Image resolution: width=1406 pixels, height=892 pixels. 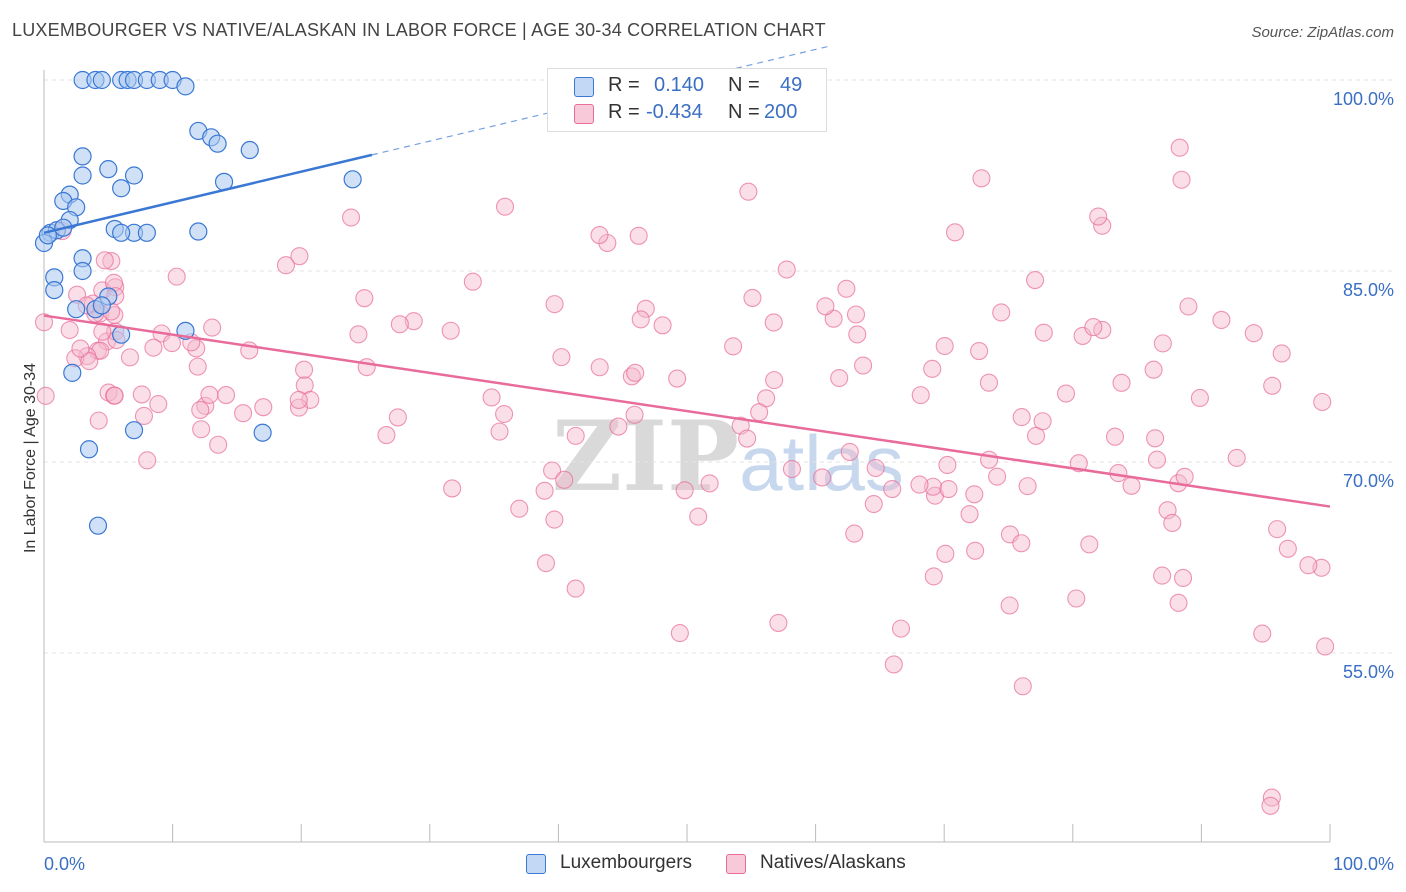 I want to click on y-tick-label: 100.0%, so click(x=1363, y=99).